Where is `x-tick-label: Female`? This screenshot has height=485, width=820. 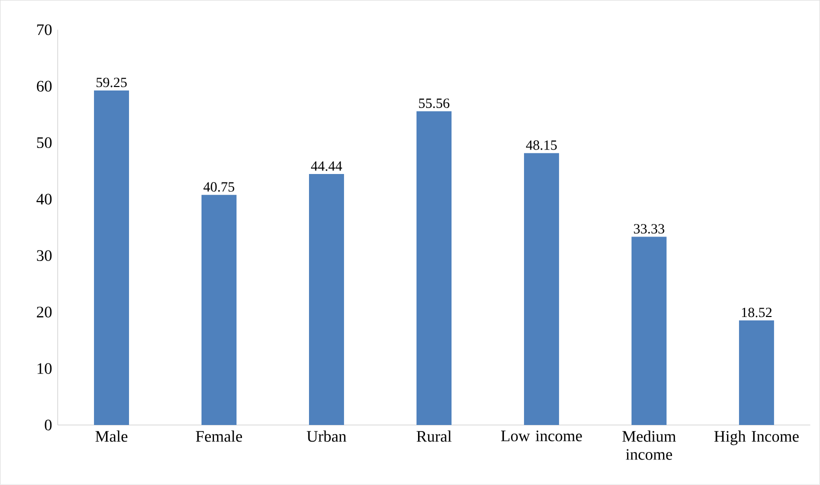 x-tick-label: Female is located at coordinates (219, 436).